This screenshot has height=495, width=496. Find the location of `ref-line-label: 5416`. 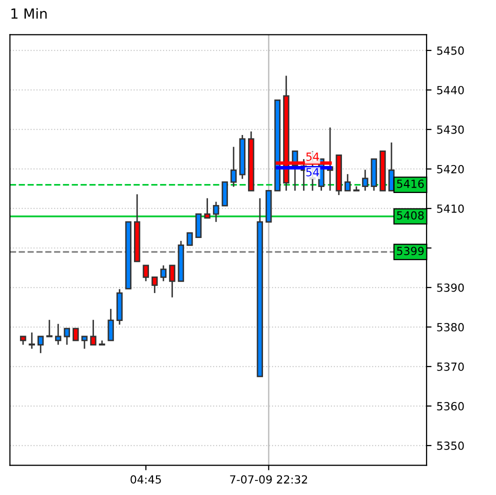

ref-line-label: 5416 is located at coordinates (410, 184).